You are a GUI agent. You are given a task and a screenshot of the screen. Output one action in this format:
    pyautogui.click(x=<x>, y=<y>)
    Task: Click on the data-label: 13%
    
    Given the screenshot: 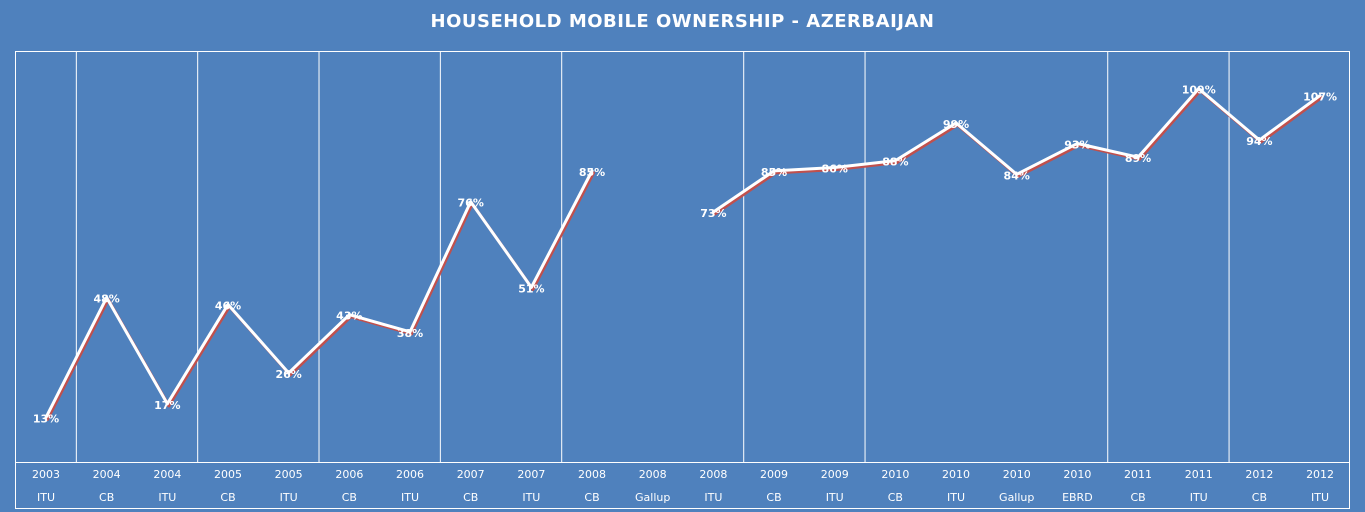 What is the action you would take?
    pyautogui.click(x=46, y=418)
    